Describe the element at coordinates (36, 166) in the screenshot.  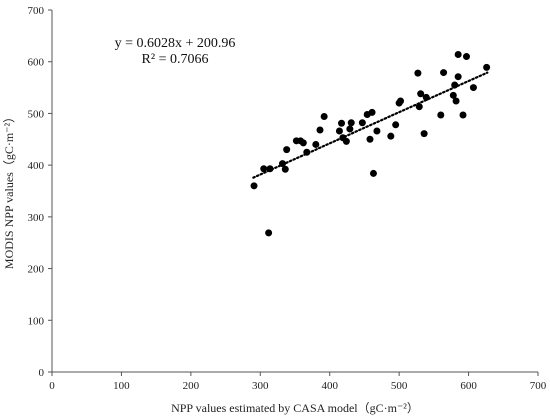
I see `y-tick-label: 400` at that location.